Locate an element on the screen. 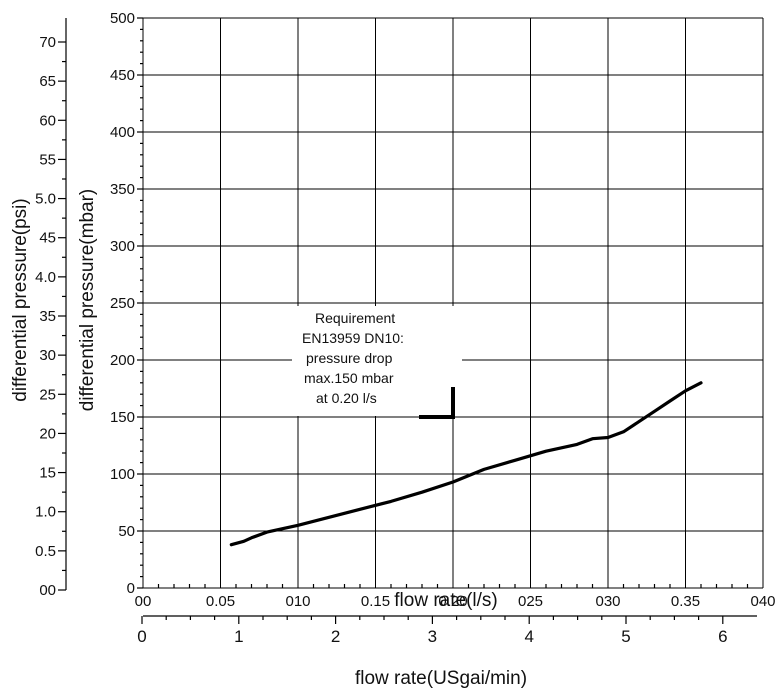  x-tick-label: 010 is located at coordinates (297, 601).